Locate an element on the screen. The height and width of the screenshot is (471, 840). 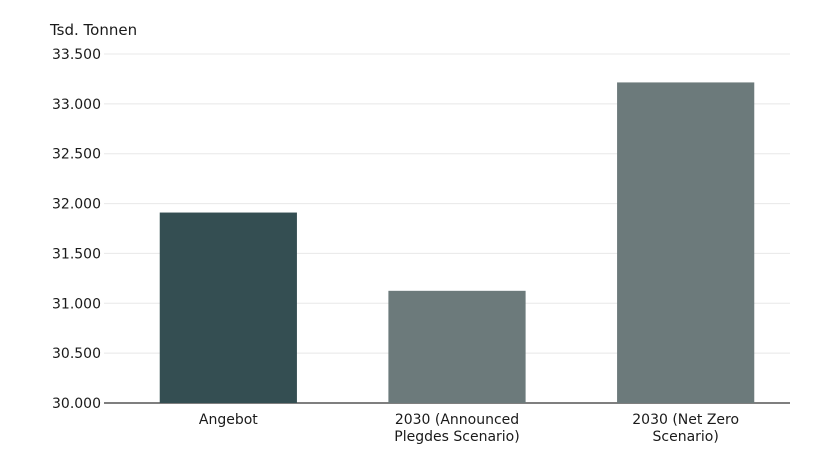
y-tick-label: 30.000 is located at coordinates (76, 404).